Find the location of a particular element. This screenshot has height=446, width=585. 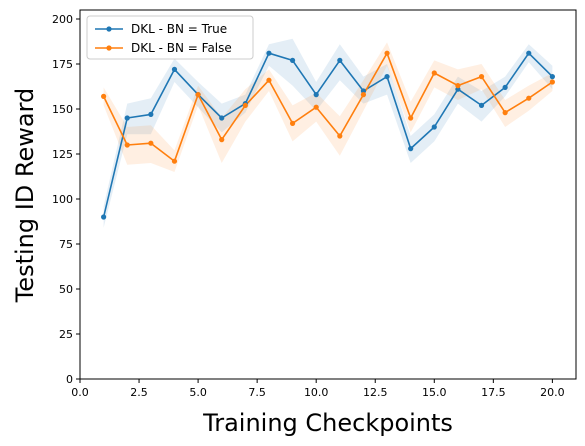

y-tick-label: 200 is located at coordinates (62, 19).